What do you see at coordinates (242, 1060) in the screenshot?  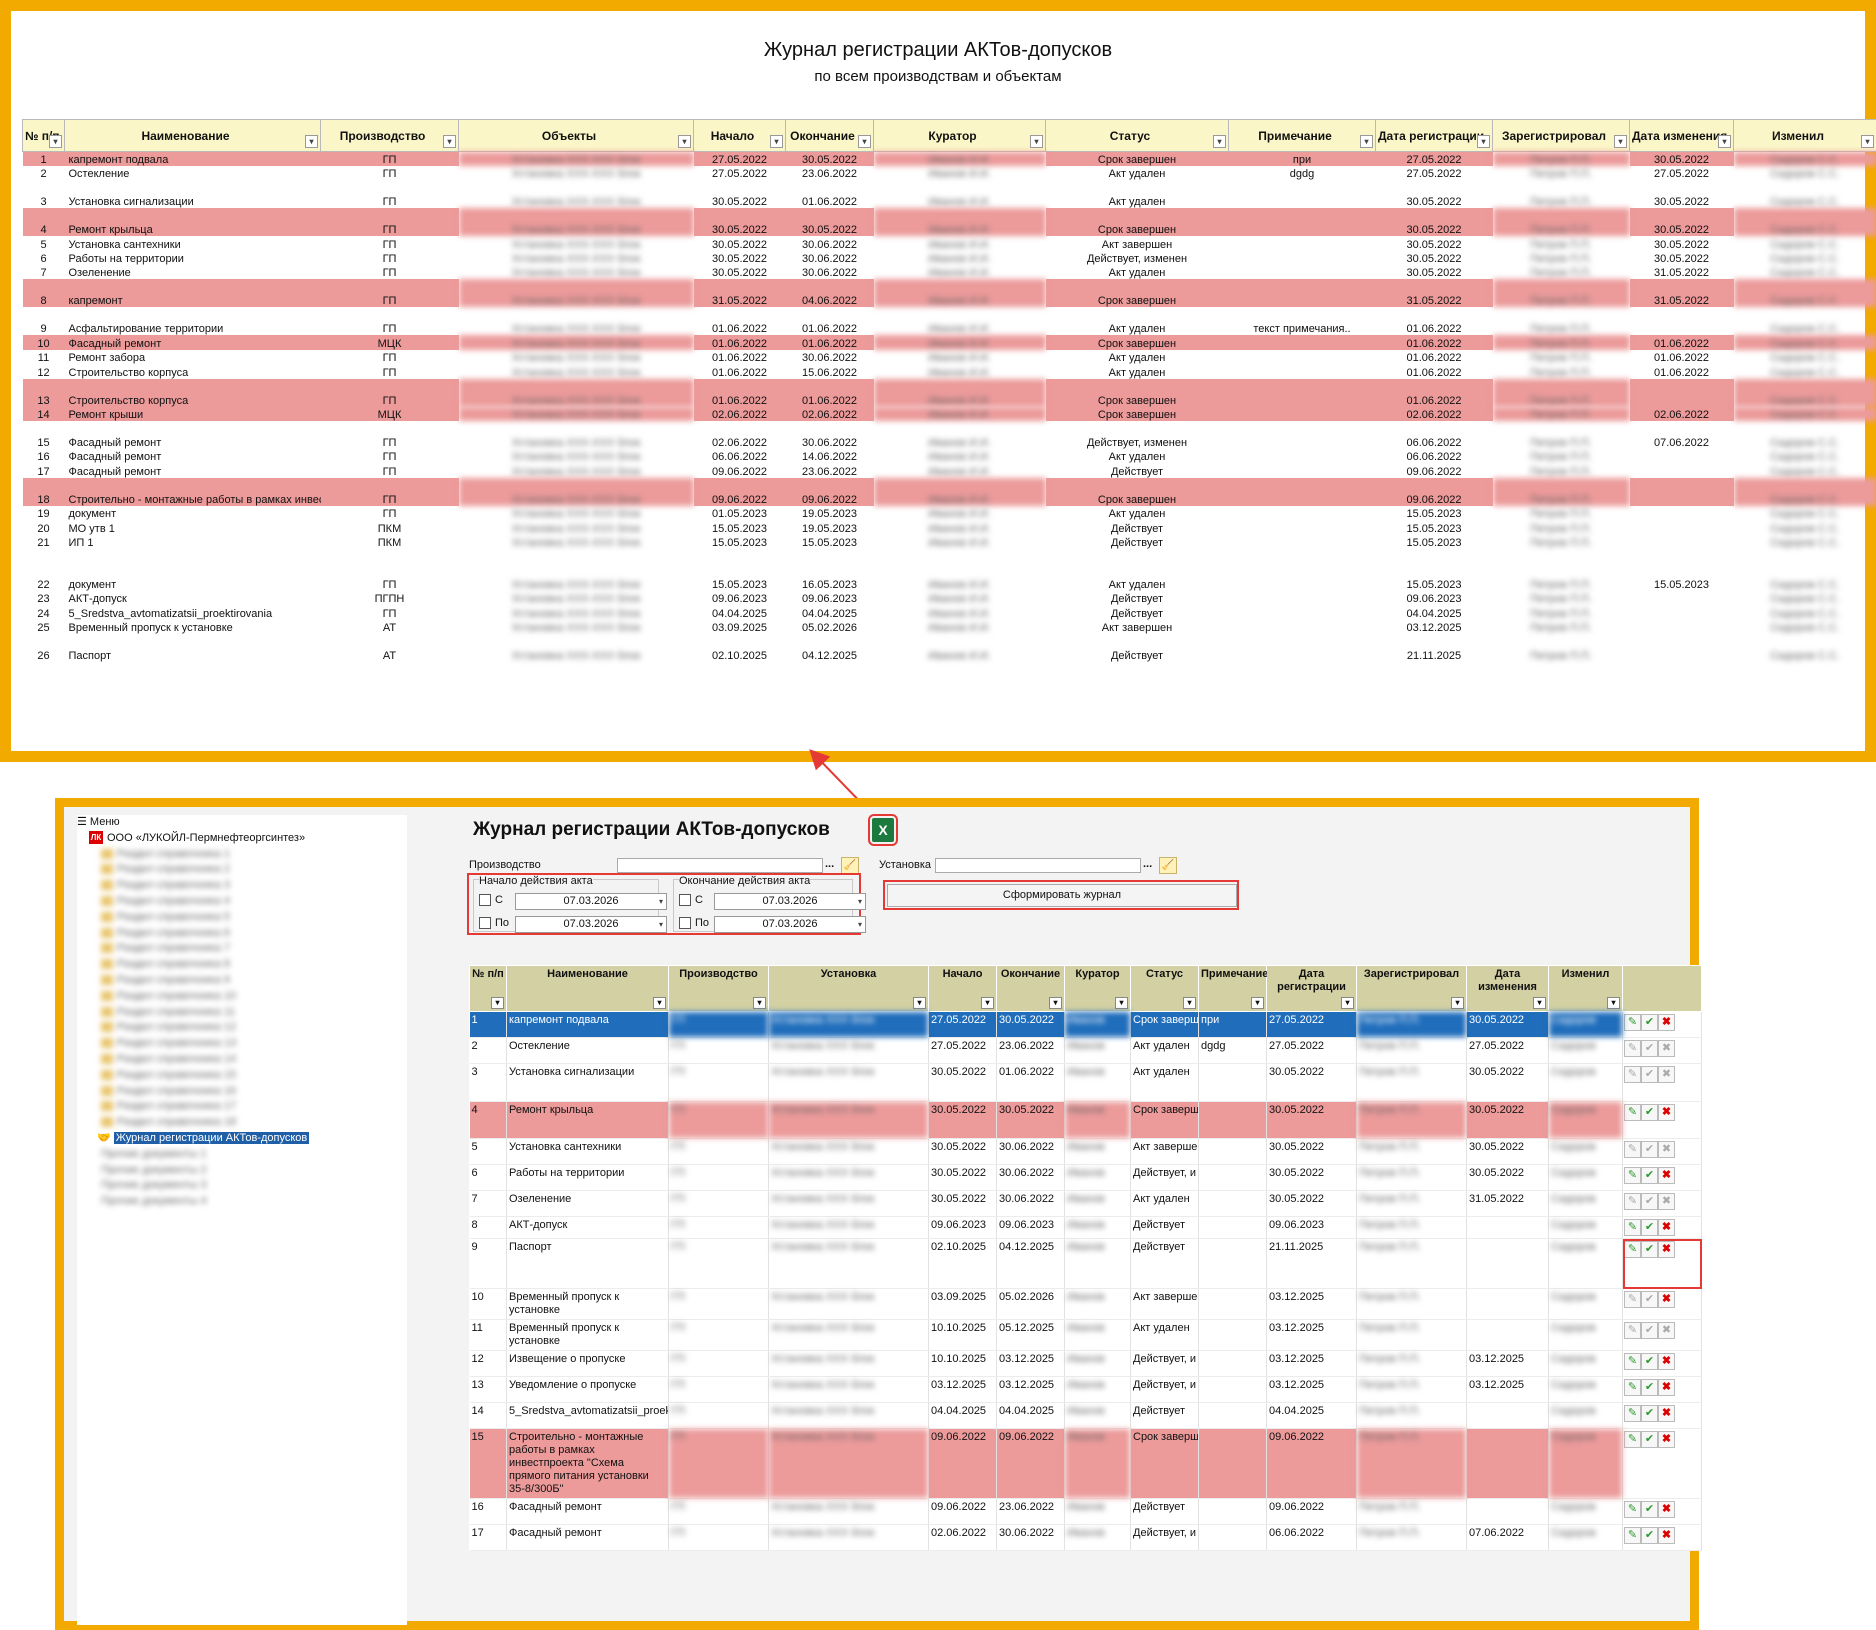 I see `tree-item: Раздел справочника 14` at bounding box center [242, 1060].